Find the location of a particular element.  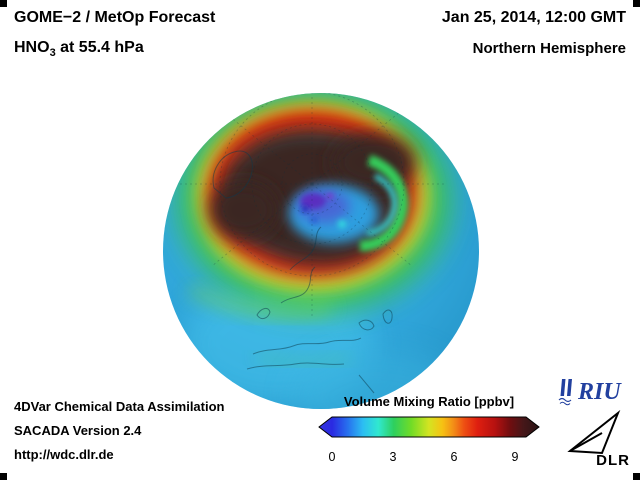

species-name: HNO is located at coordinates (32, 47).